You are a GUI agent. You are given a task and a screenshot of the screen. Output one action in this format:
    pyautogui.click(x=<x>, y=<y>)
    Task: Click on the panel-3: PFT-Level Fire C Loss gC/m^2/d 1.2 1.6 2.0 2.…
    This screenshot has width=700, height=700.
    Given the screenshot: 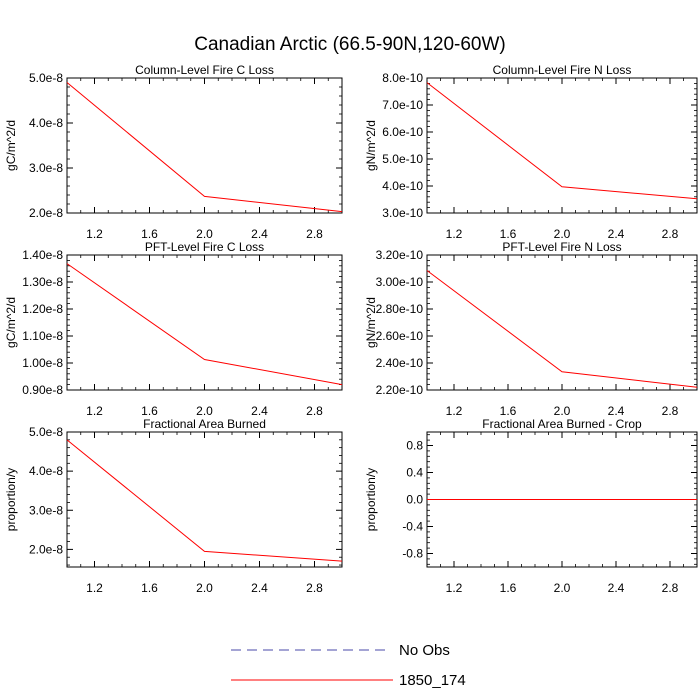 What is the action you would take?
    pyautogui.click(x=173, y=329)
    